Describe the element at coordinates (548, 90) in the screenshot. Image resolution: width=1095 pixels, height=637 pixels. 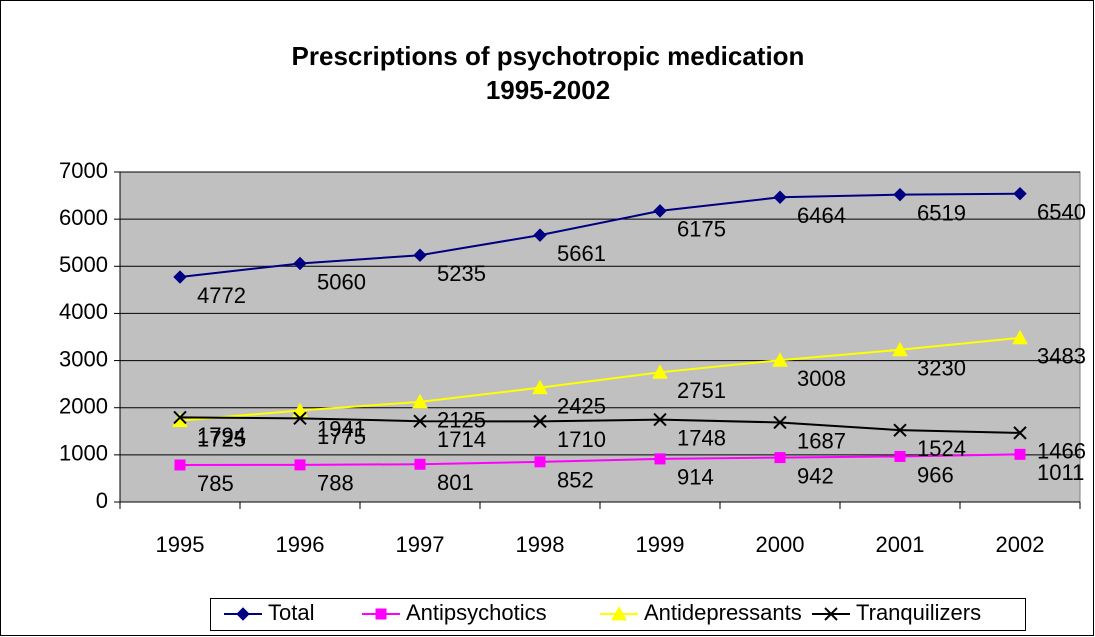
I see `chart-subtitle: 1995-2002` at that location.